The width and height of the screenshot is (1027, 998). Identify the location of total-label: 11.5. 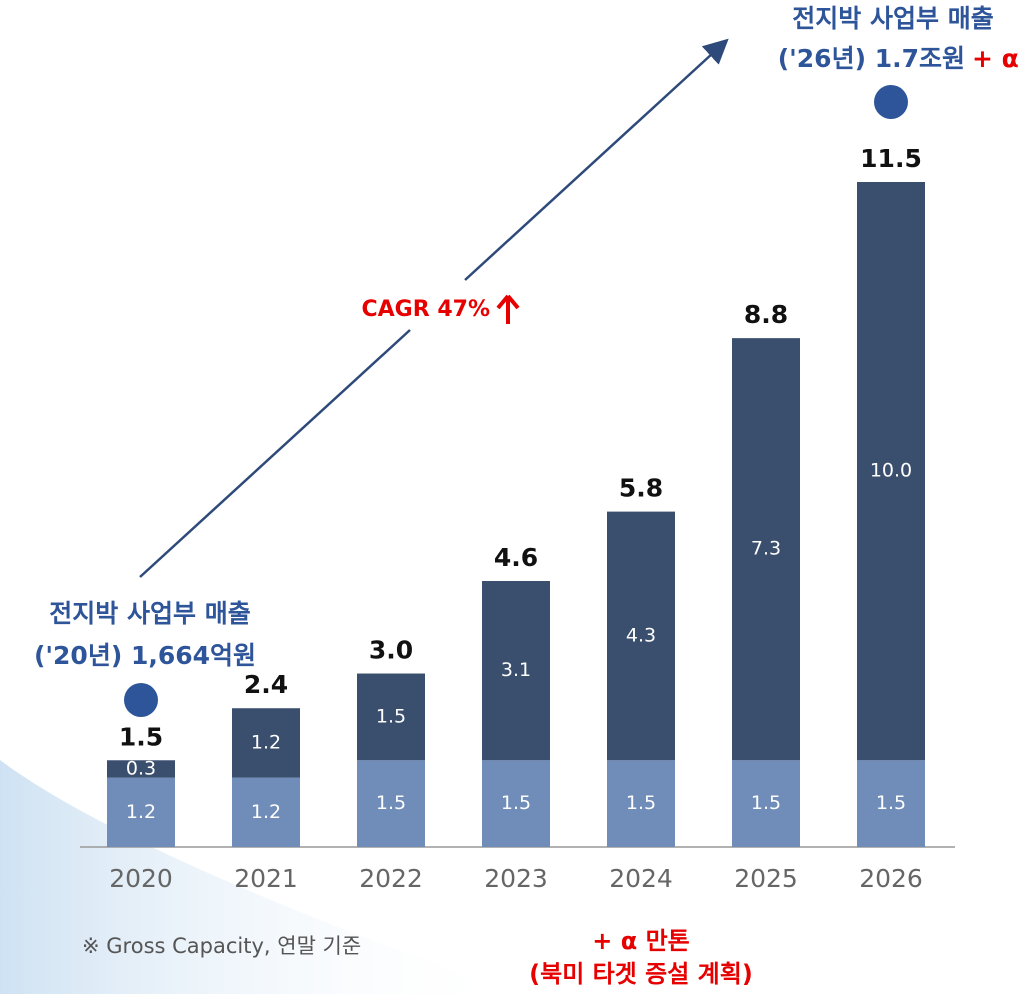
(891, 158).